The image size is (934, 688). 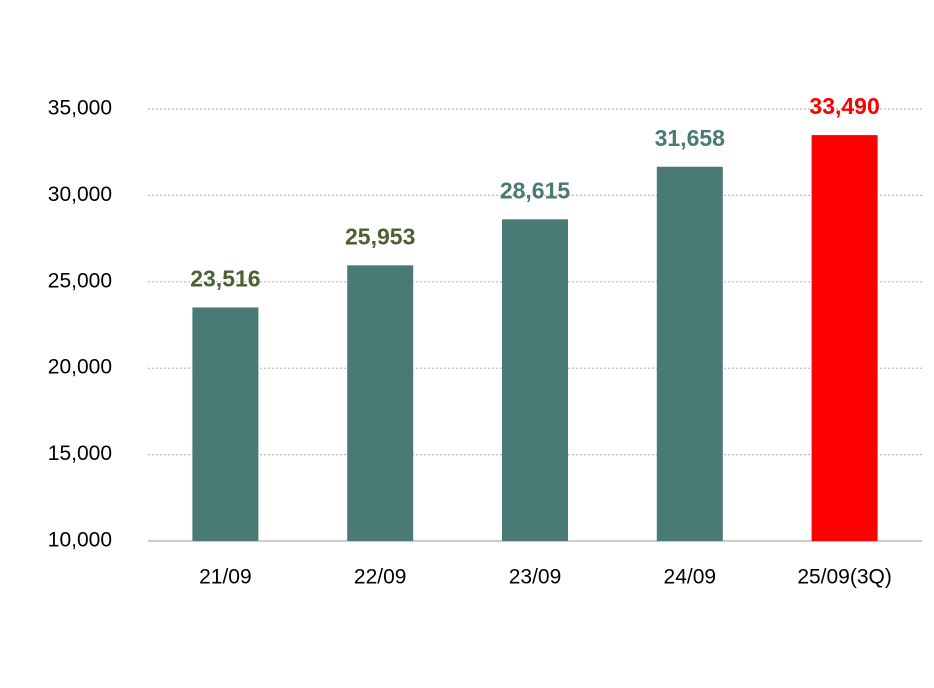 I want to click on x-tick-label: 21/09, so click(x=225, y=577).